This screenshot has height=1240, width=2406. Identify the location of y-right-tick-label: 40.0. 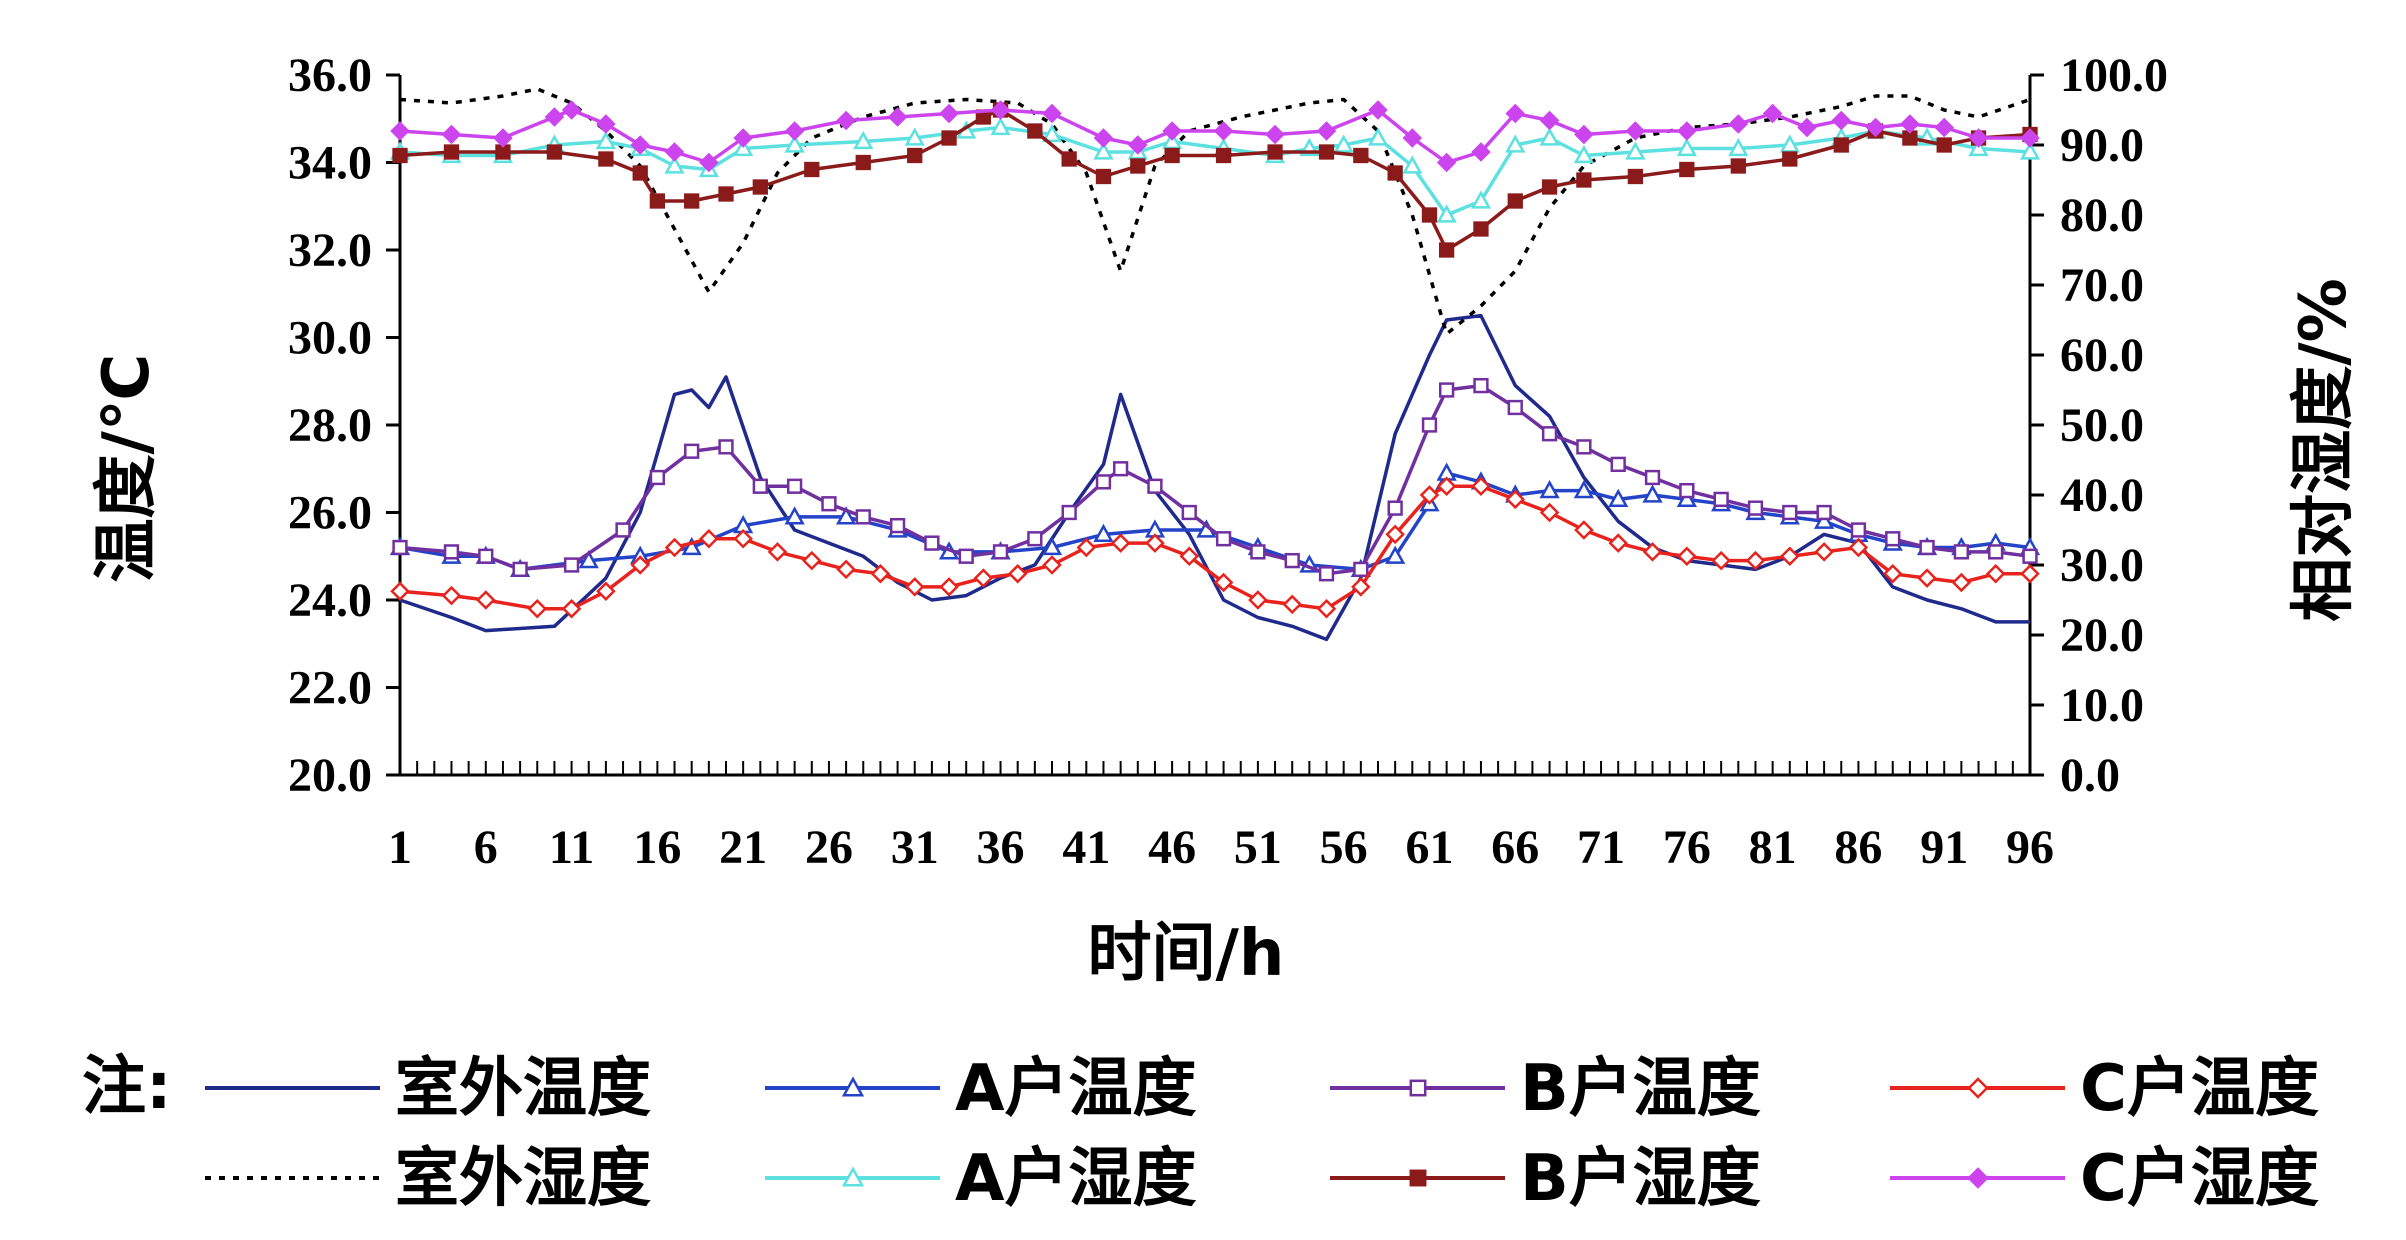
(2102, 495).